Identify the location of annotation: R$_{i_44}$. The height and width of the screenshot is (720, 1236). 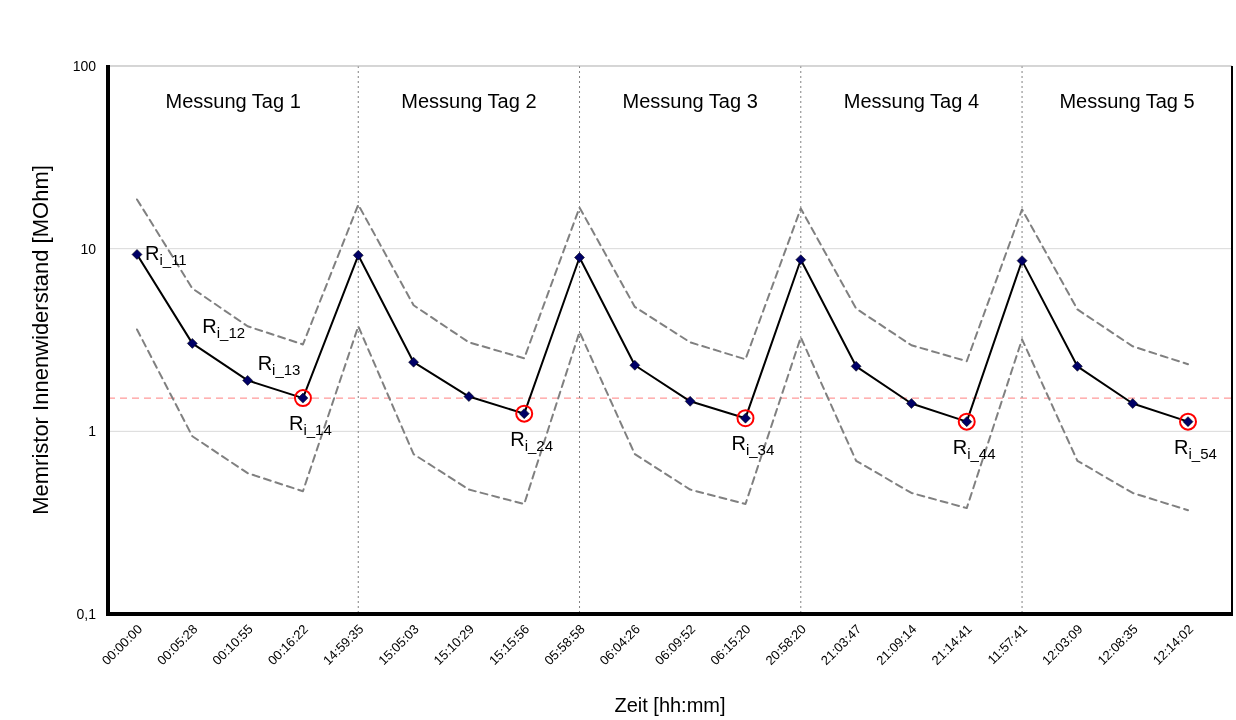
(974, 448).